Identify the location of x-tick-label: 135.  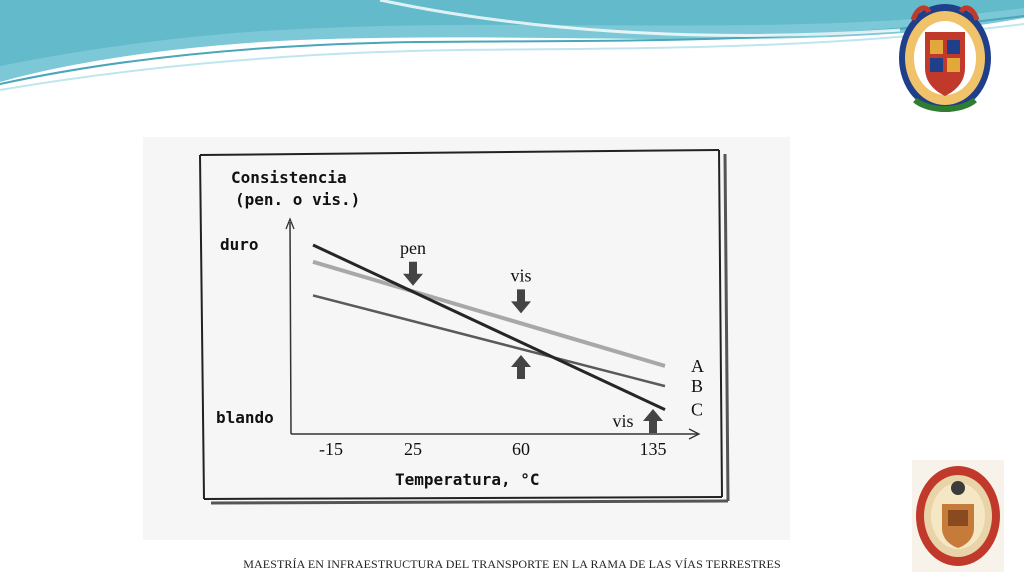
(653, 449).